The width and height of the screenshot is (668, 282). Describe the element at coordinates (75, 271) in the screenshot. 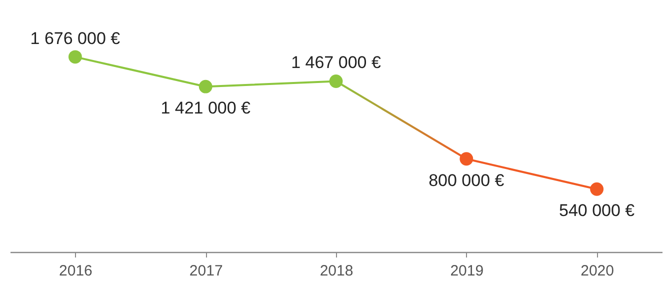

I see `x-tick-label: 2016` at that location.